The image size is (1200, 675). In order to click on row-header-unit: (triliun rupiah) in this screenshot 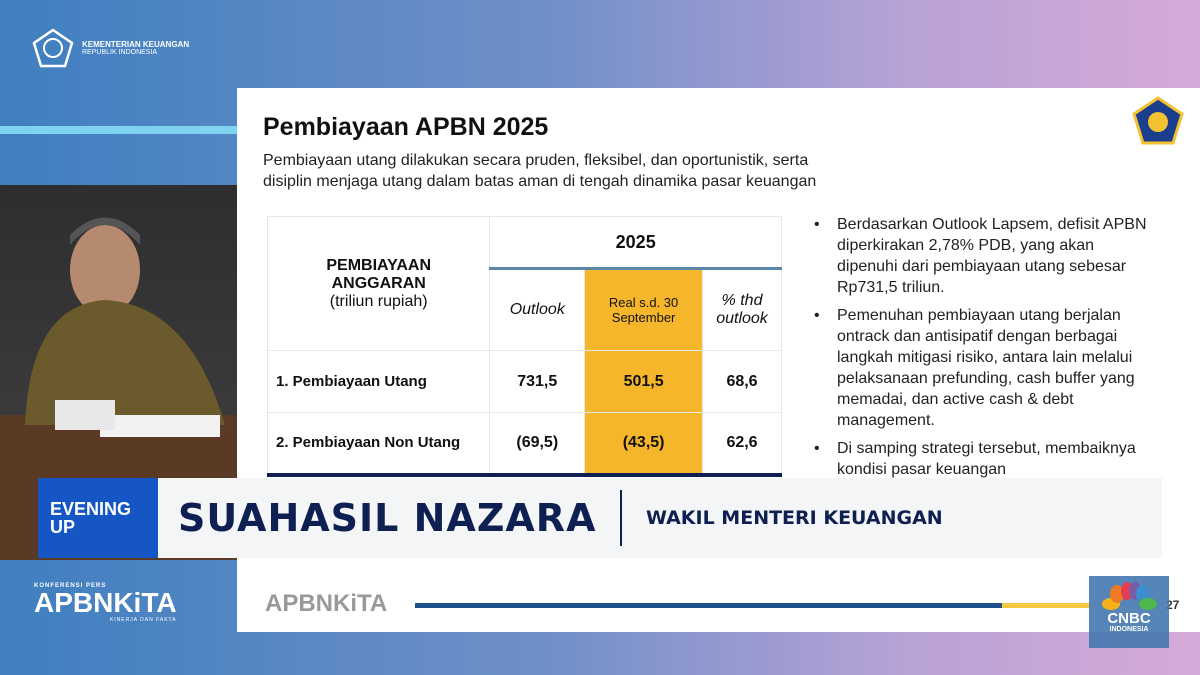, I will do `click(378, 301)`.